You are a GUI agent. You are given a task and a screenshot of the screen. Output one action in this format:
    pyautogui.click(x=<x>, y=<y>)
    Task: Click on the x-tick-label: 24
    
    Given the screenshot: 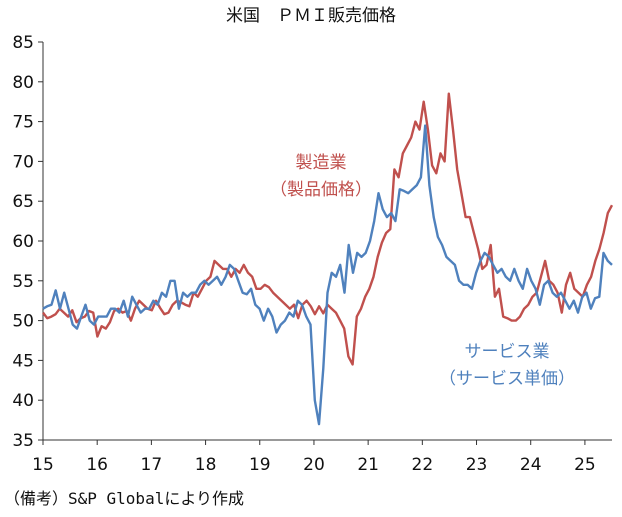 What is the action you would take?
    pyautogui.click(x=531, y=465)
    